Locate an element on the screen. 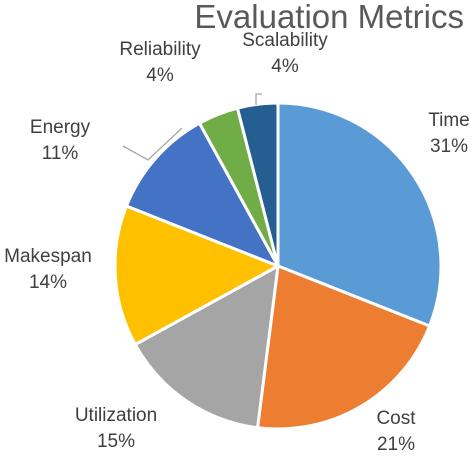 This screenshot has height=472, width=474. pie-slice-scalability is located at coordinates (257, 184).